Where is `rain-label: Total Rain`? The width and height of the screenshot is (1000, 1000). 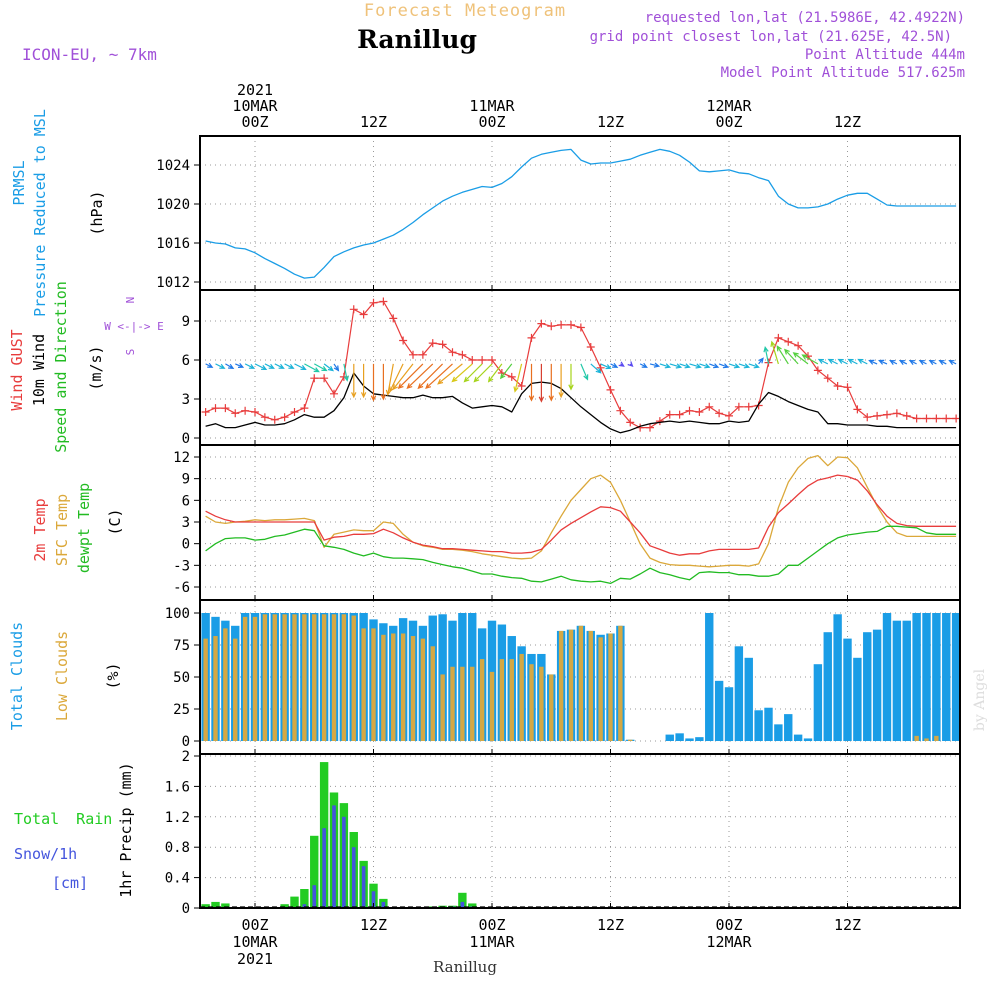
rain-label: Total Rain is located at coordinates (63, 819).